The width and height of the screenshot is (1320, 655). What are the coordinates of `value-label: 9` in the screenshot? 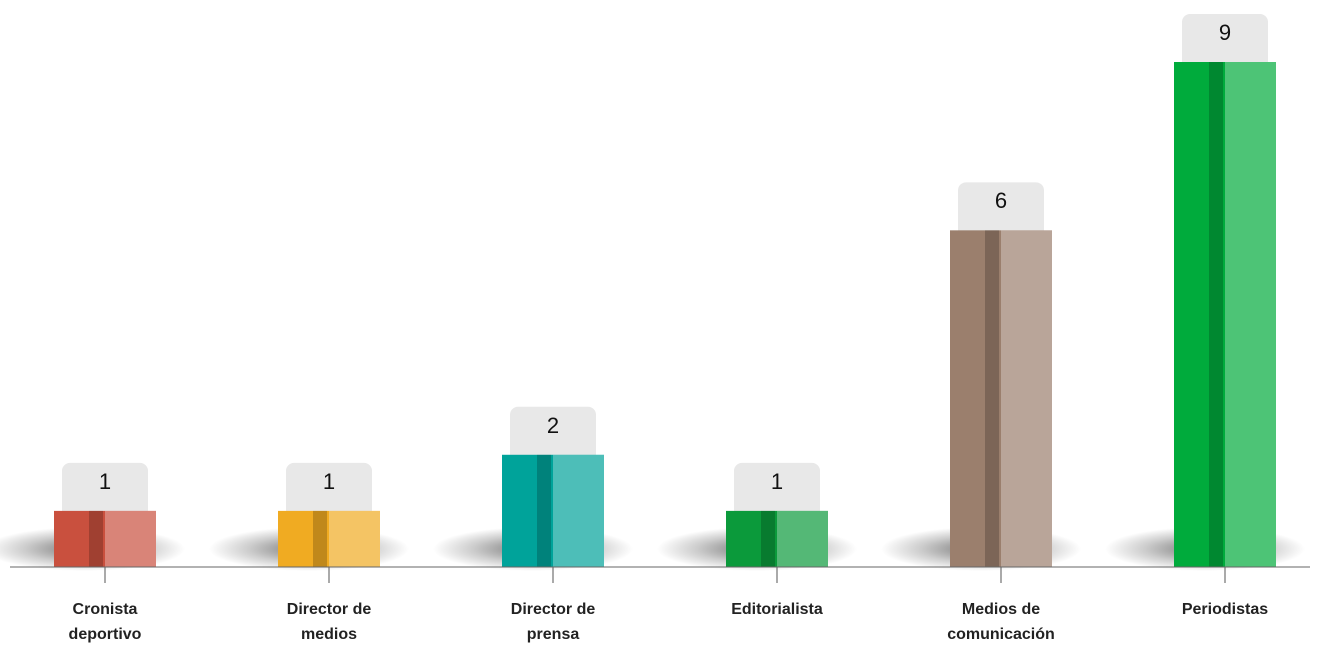 It's located at (1225, 32).